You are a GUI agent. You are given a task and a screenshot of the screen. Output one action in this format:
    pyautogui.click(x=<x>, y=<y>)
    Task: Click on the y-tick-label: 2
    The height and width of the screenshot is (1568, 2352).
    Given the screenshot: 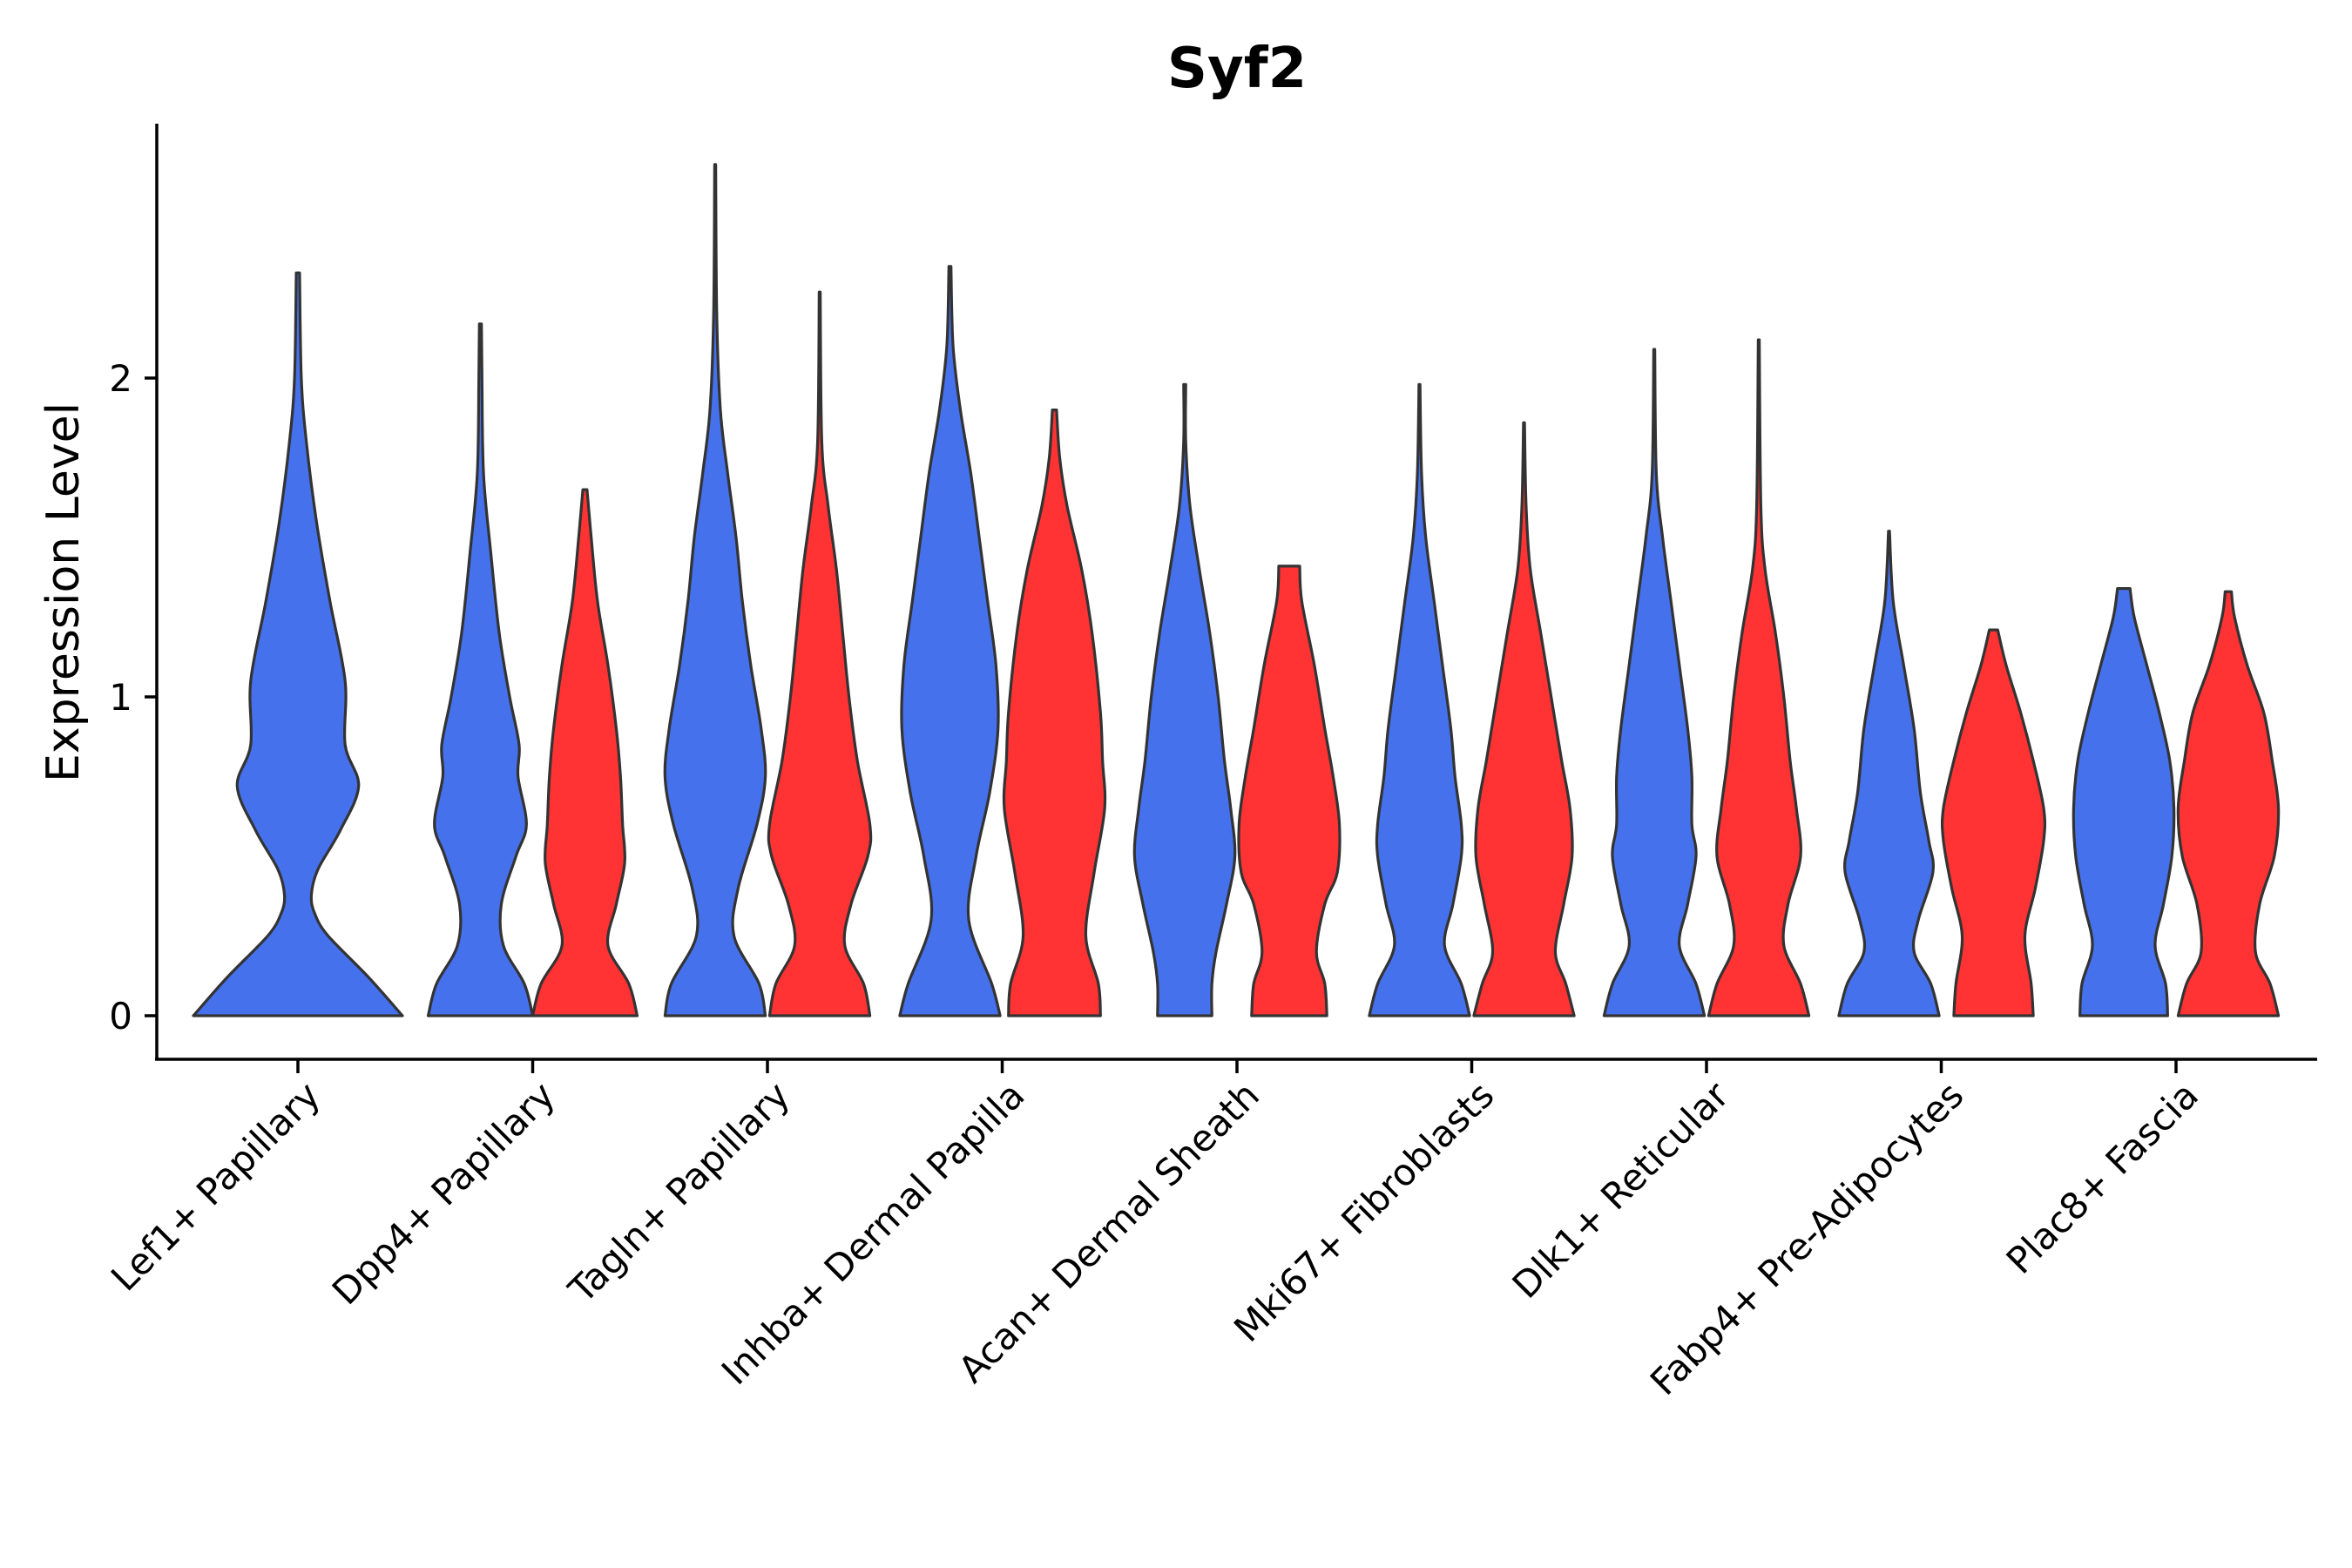 What is the action you would take?
    pyautogui.click(x=120, y=378)
    